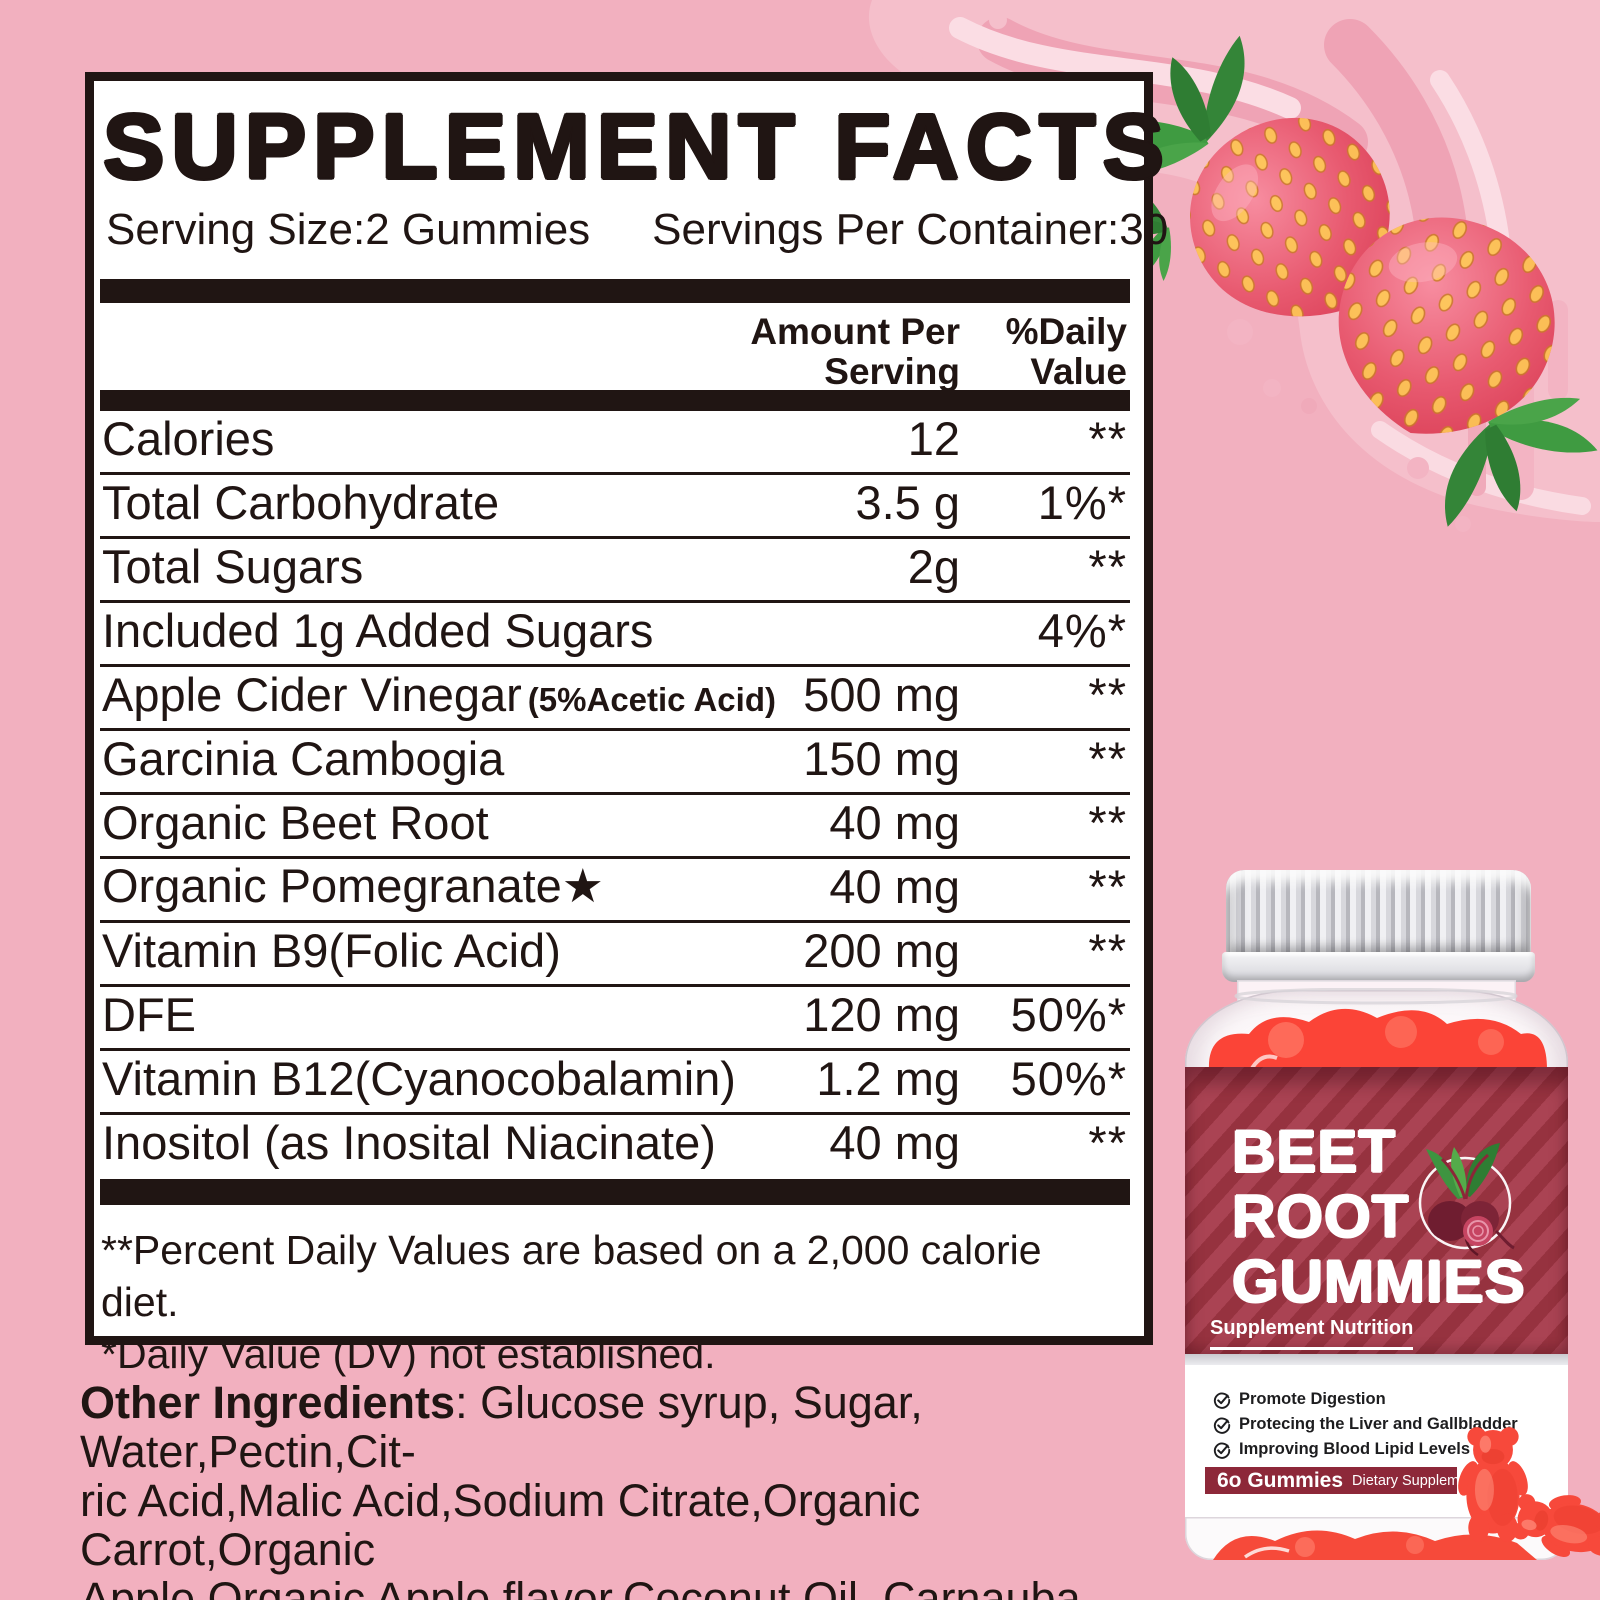 Image resolution: width=1600 pixels, height=1600 pixels. What do you see at coordinates (1066, 351) in the screenshot?
I see `daily-value-header: %Daily Value` at bounding box center [1066, 351].